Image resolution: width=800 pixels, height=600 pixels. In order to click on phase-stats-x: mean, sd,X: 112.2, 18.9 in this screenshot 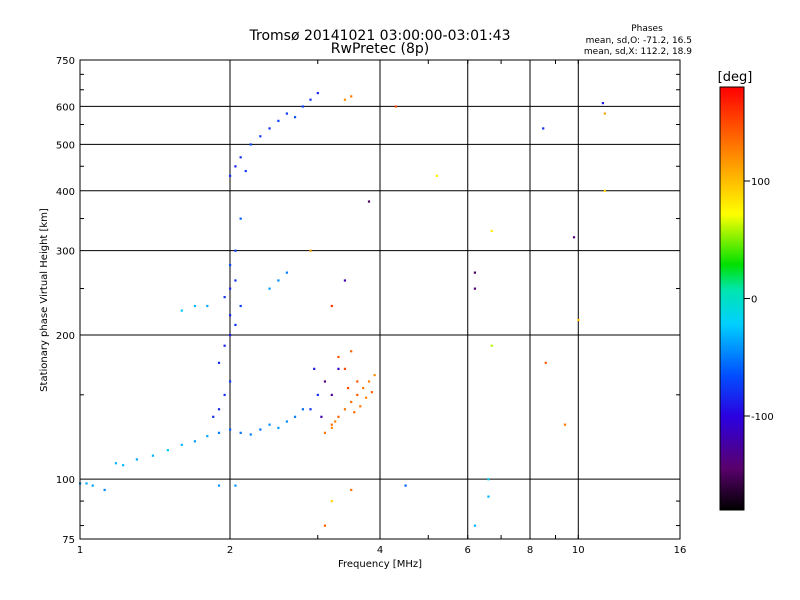, I will do `click(638, 52)`.